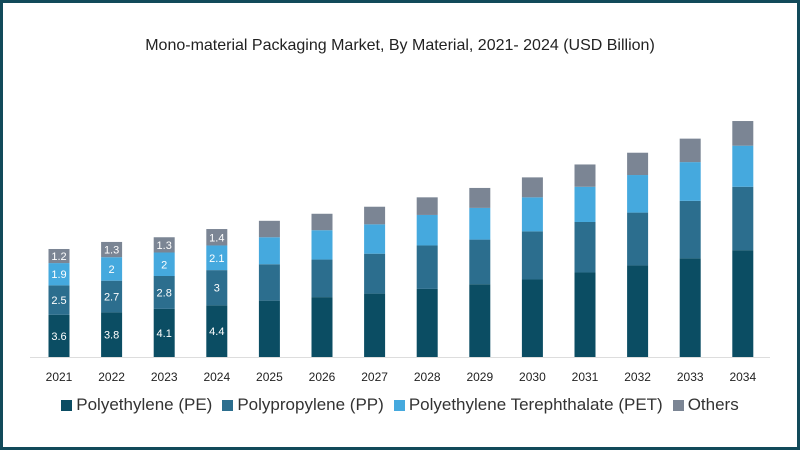 This screenshot has width=800, height=450. What do you see at coordinates (164, 377) in the screenshot?
I see `x-tick-label: 2023` at bounding box center [164, 377].